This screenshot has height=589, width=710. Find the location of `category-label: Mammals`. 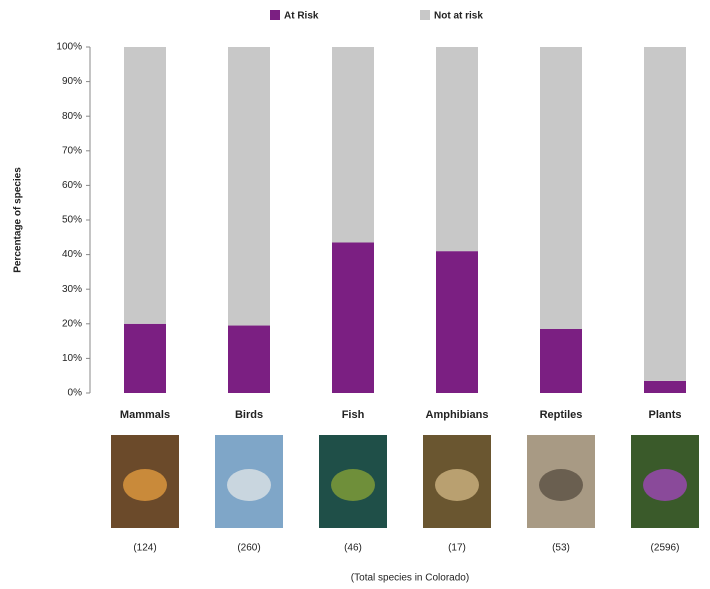

category-label: Mammals is located at coordinates (145, 415).